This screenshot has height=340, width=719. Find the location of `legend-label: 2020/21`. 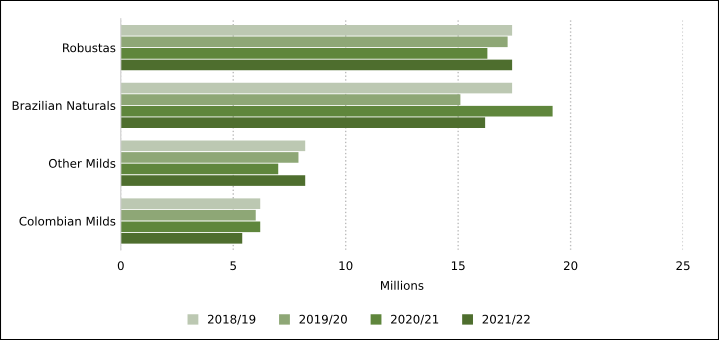

legend-label: 2020/21 is located at coordinates (414, 319).